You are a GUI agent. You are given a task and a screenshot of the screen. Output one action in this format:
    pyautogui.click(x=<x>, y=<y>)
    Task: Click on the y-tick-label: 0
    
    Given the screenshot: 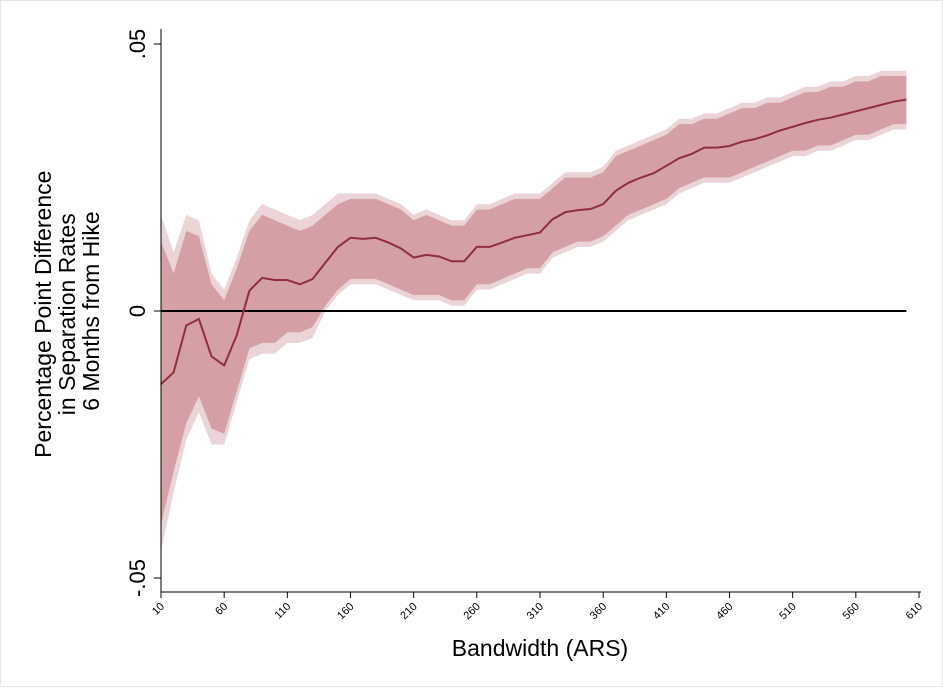 What is the action you would take?
    pyautogui.click(x=137, y=311)
    